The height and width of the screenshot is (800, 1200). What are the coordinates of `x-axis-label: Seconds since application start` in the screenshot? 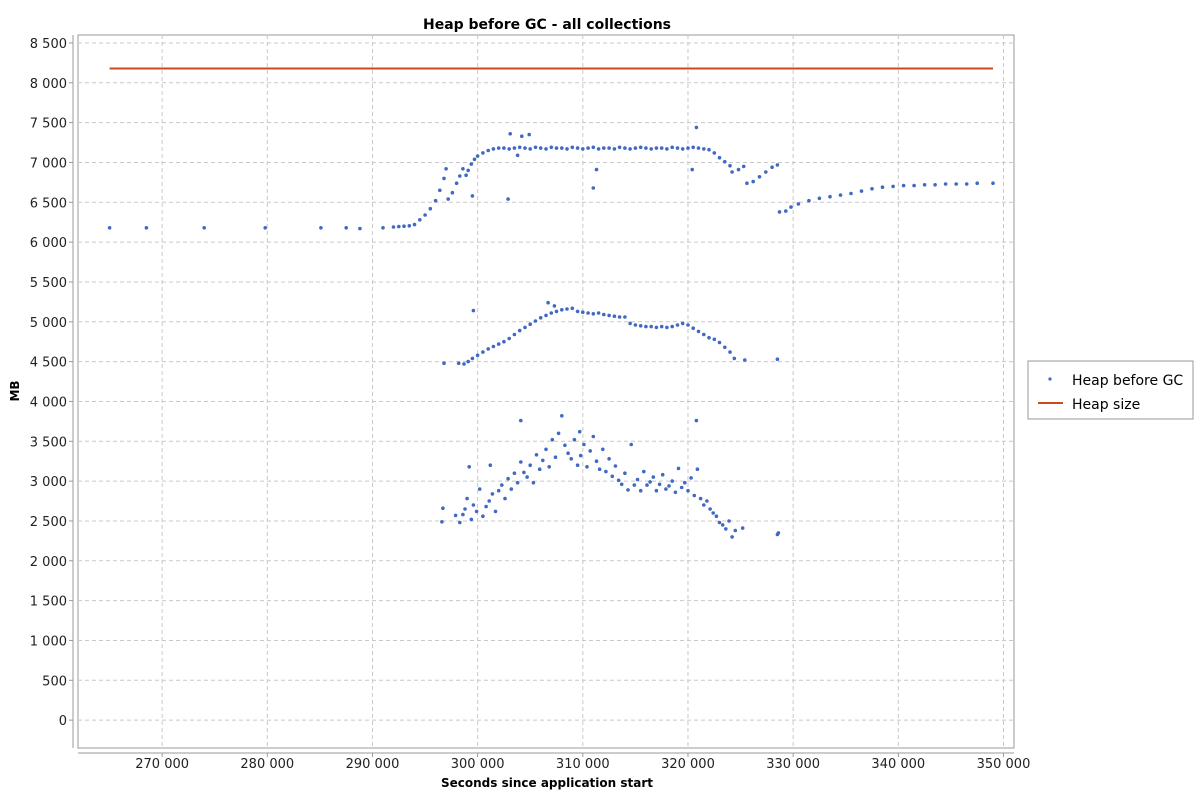 It's located at (547, 783).